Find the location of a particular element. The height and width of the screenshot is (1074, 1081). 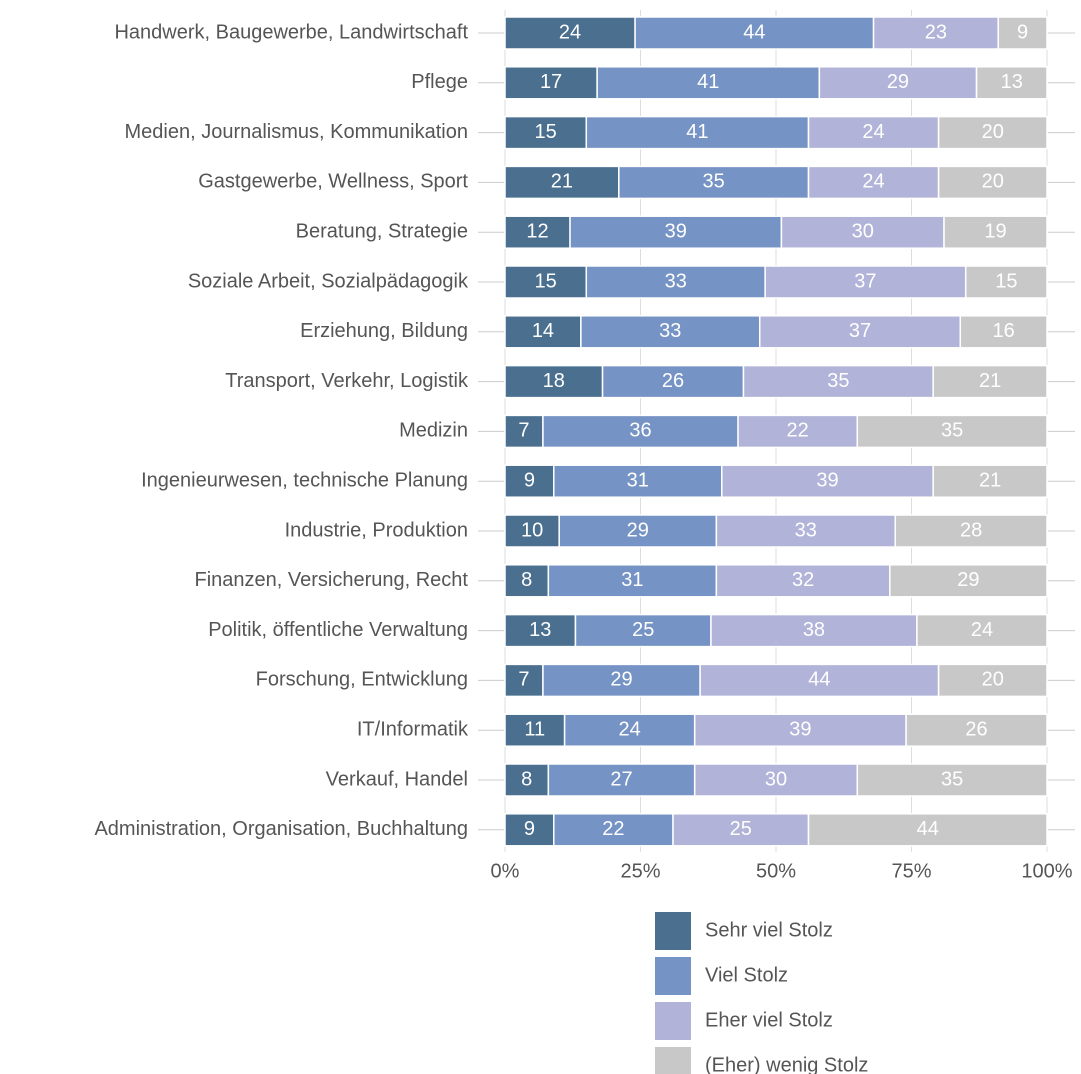

value-label: 23 is located at coordinates (936, 32).